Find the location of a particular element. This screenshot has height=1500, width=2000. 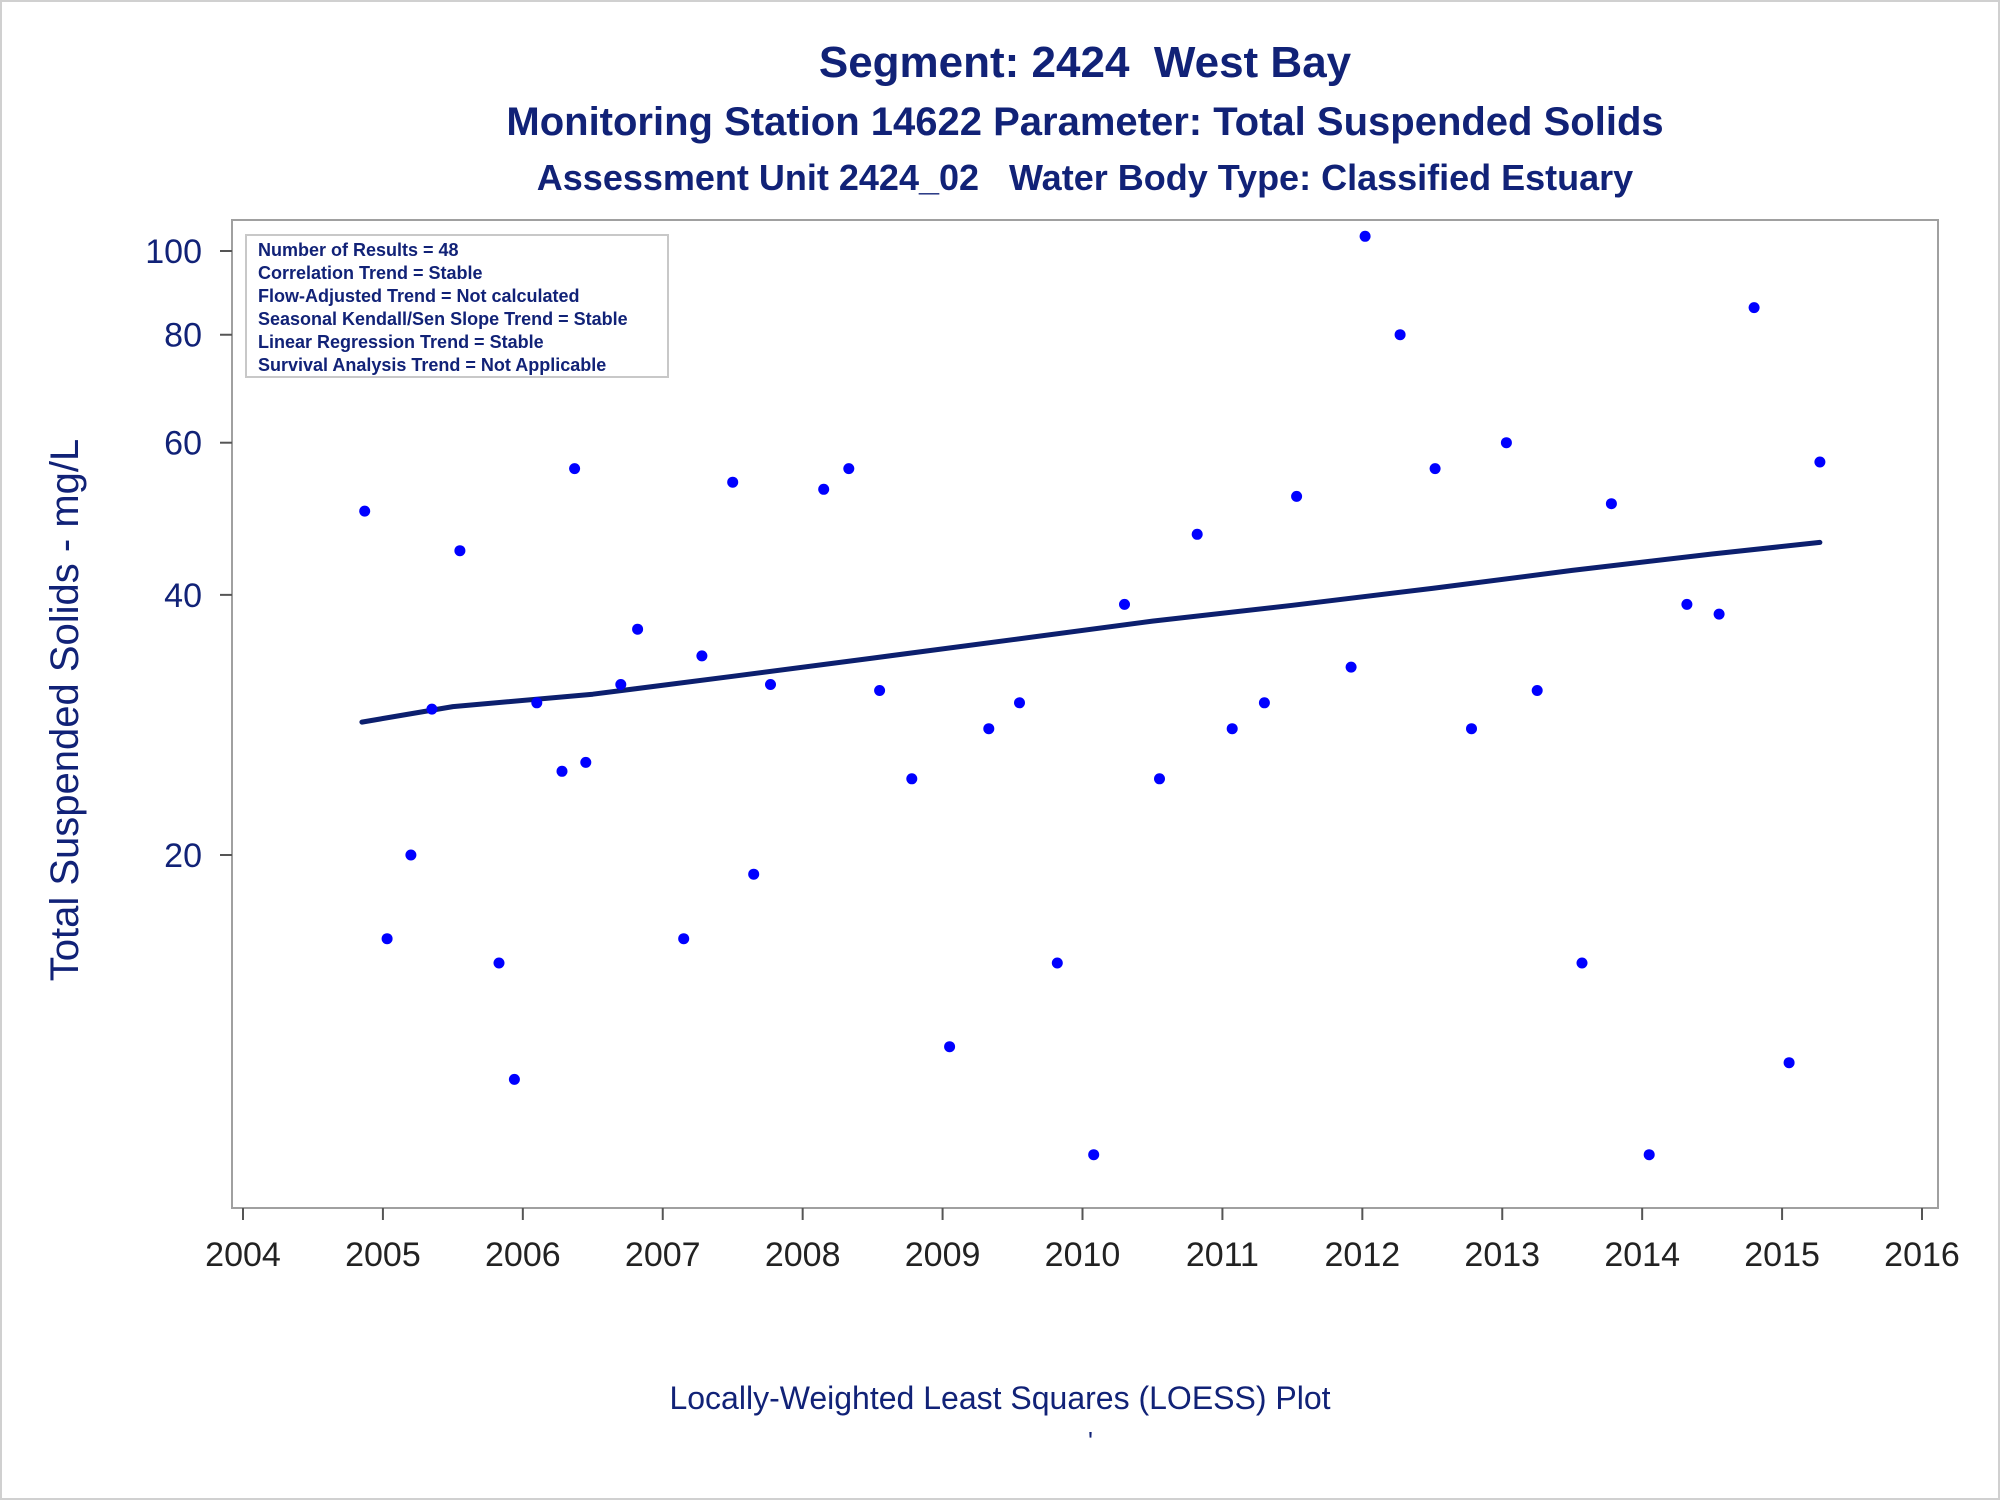

y-tick-label: 80 is located at coordinates (183, 336).